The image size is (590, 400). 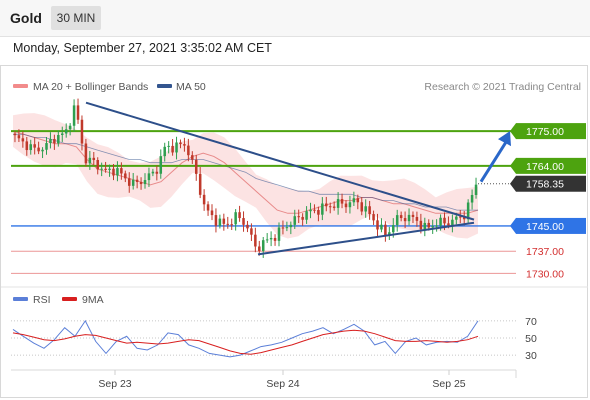 What do you see at coordinates (531, 339) in the screenshot?
I see `rsi-tick-50: 50` at bounding box center [531, 339].